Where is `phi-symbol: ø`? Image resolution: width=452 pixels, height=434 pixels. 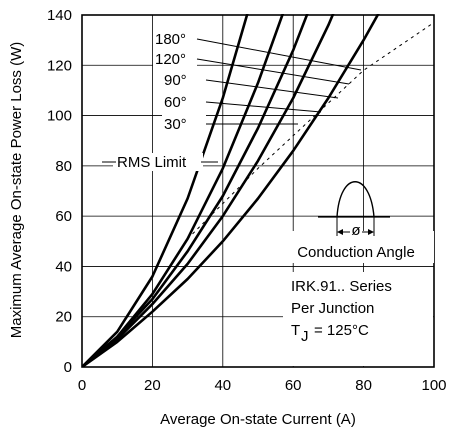 phi-symbol: ø is located at coordinates (355, 230).